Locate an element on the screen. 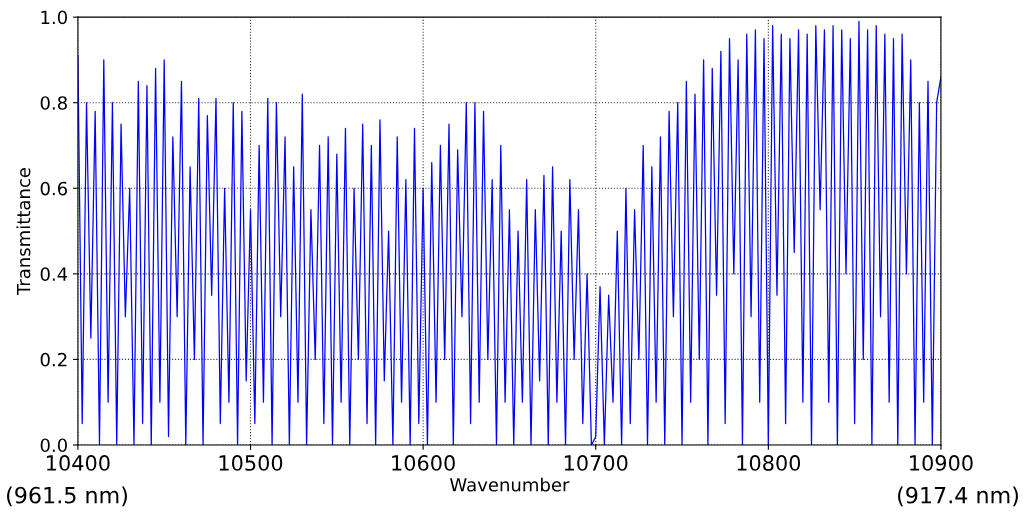  x-axis-title: Wavenumber is located at coordinates (510, 484).